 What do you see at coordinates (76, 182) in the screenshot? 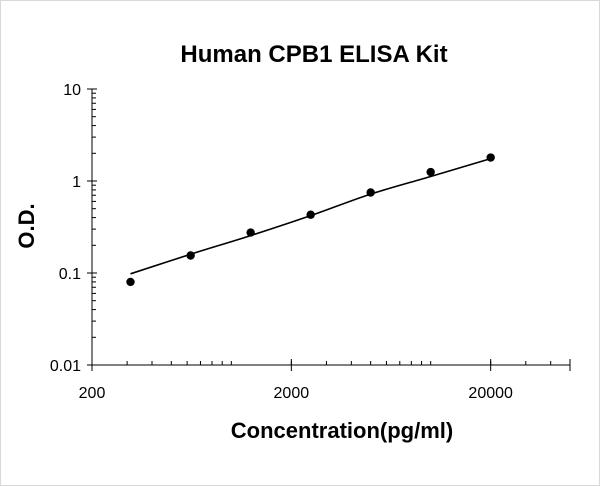
I see `y-tick-label: 1` at bounding box center [76, 182].